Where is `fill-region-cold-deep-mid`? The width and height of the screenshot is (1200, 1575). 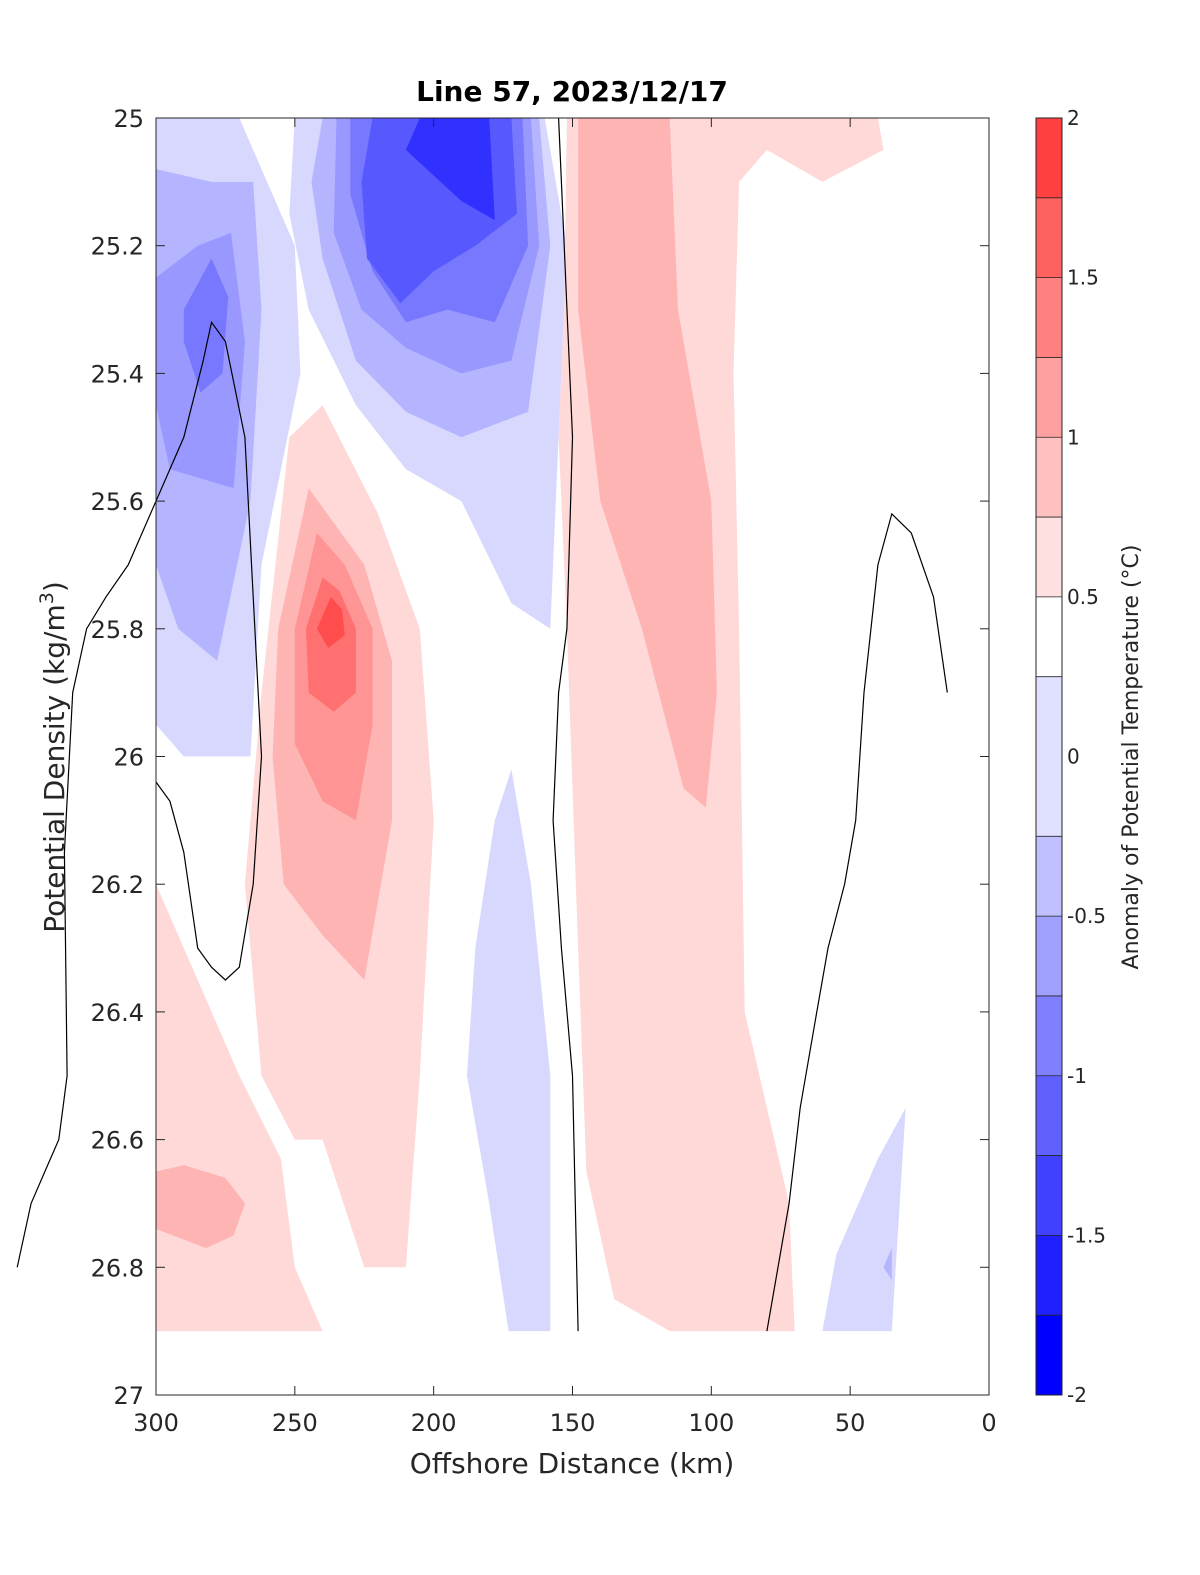 fill-region-cold-deep-mid is located at coordinates (509, 1050).